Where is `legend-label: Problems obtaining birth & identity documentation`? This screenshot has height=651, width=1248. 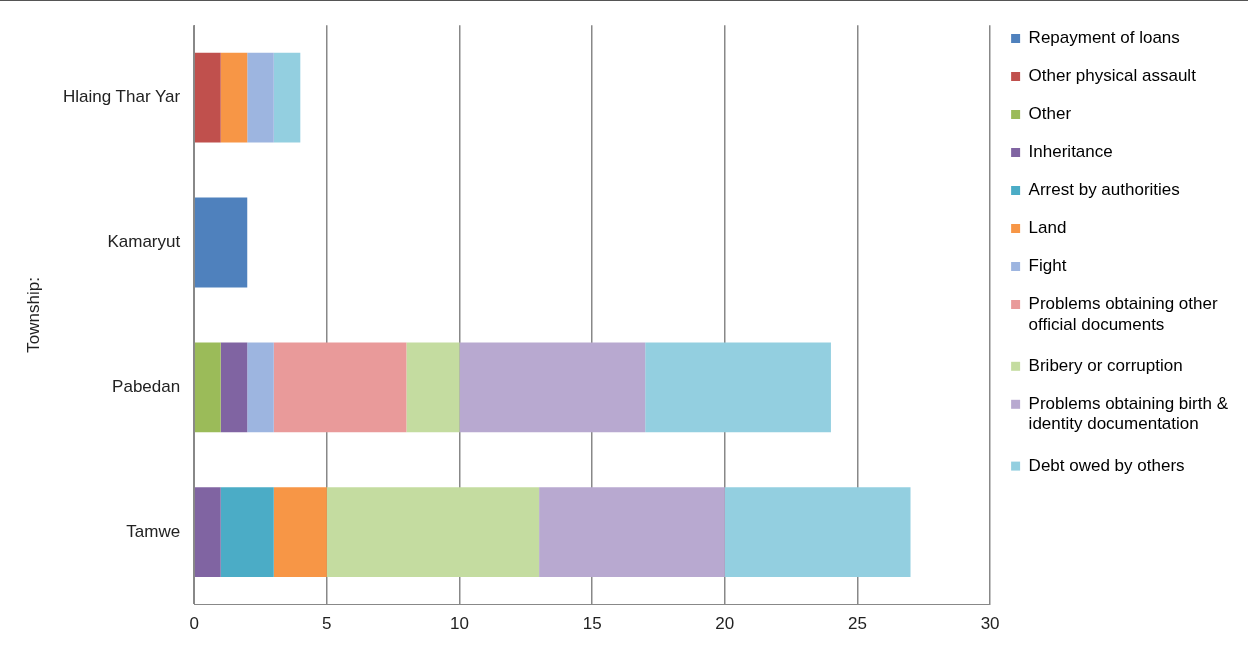
legend-label: Problems obtaining birth & identity documentation is located at coordinates (1128, 413).